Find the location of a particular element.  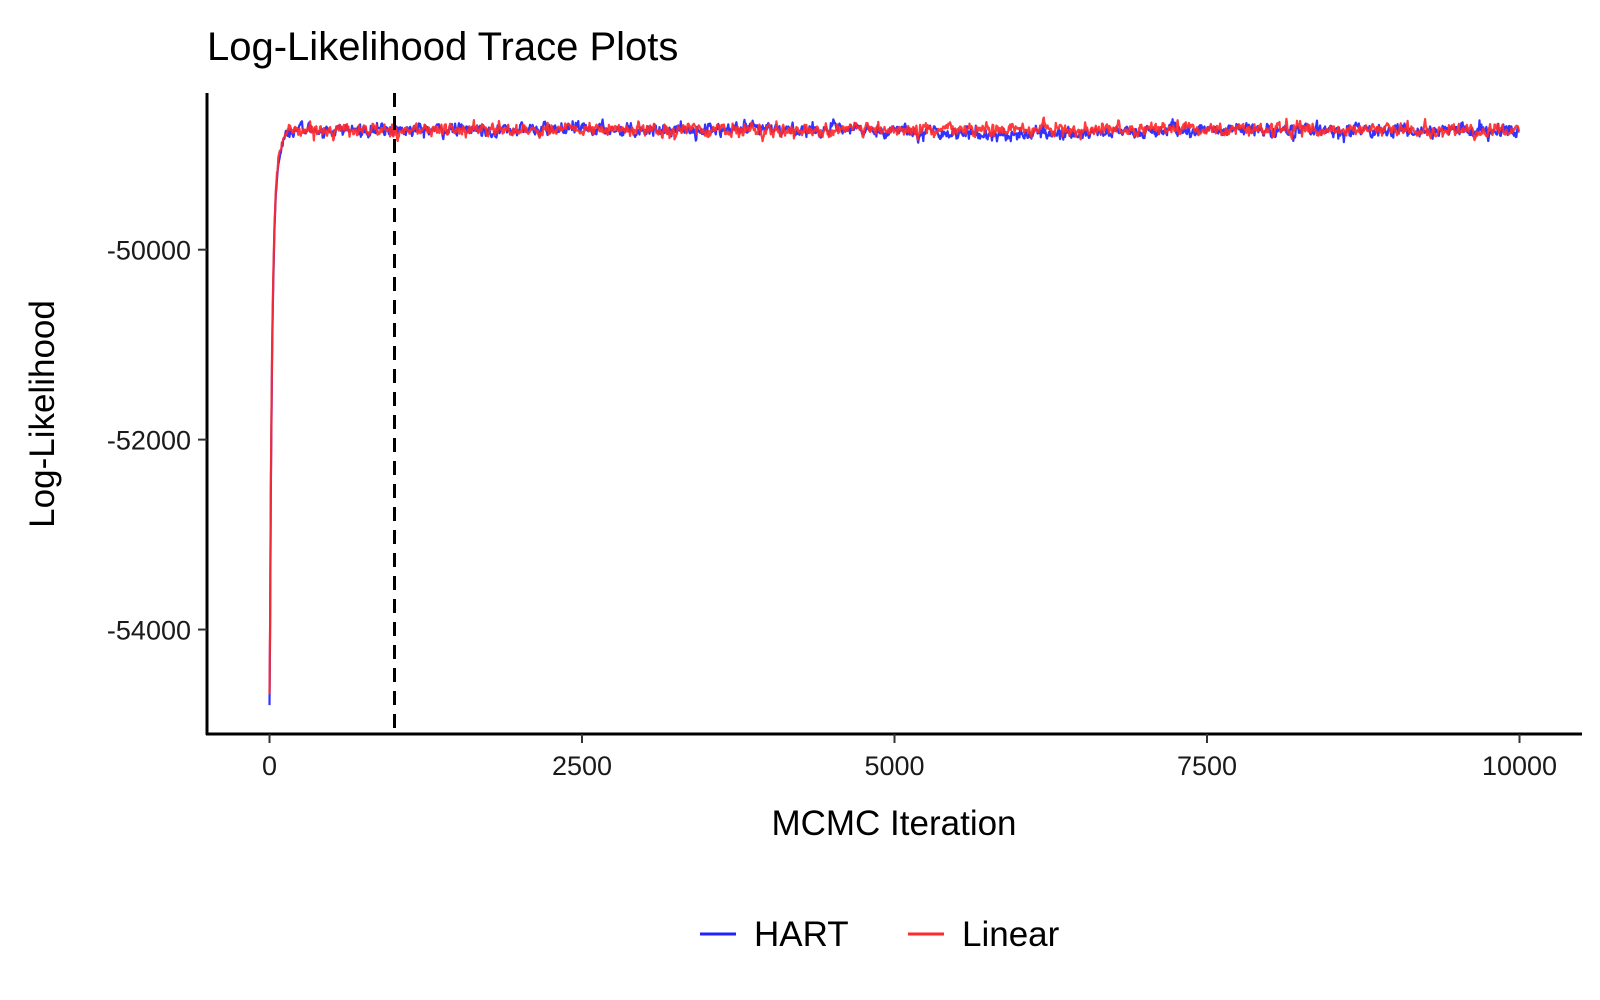

legend-label-linear: Linear is located at coordinates (1011, 934).